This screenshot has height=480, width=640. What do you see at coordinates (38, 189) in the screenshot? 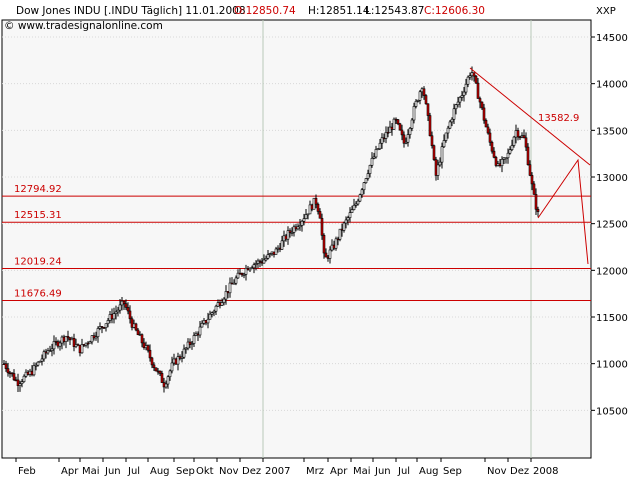
I see `level-label: 12794.92` at bounding box center [38, 189].